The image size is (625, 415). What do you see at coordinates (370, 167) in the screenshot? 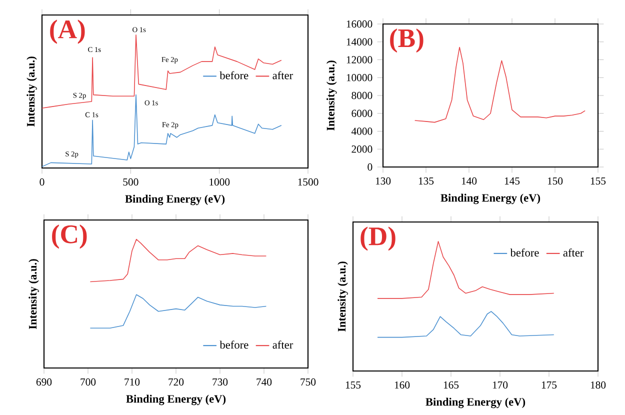
I see `y-tick-label: 0` at bounding box center [370, 167].